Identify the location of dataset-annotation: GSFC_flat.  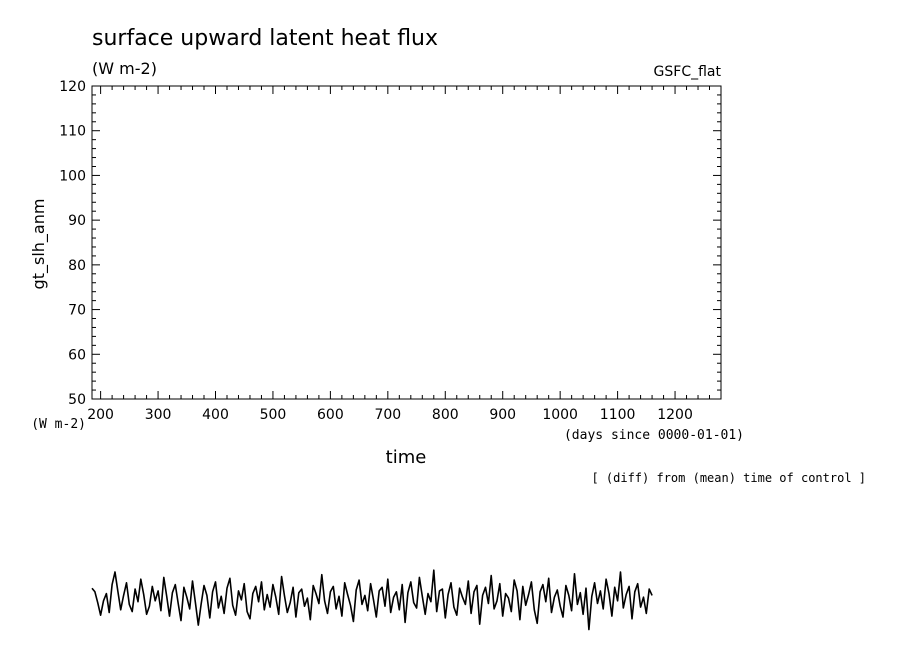
(688, 72).